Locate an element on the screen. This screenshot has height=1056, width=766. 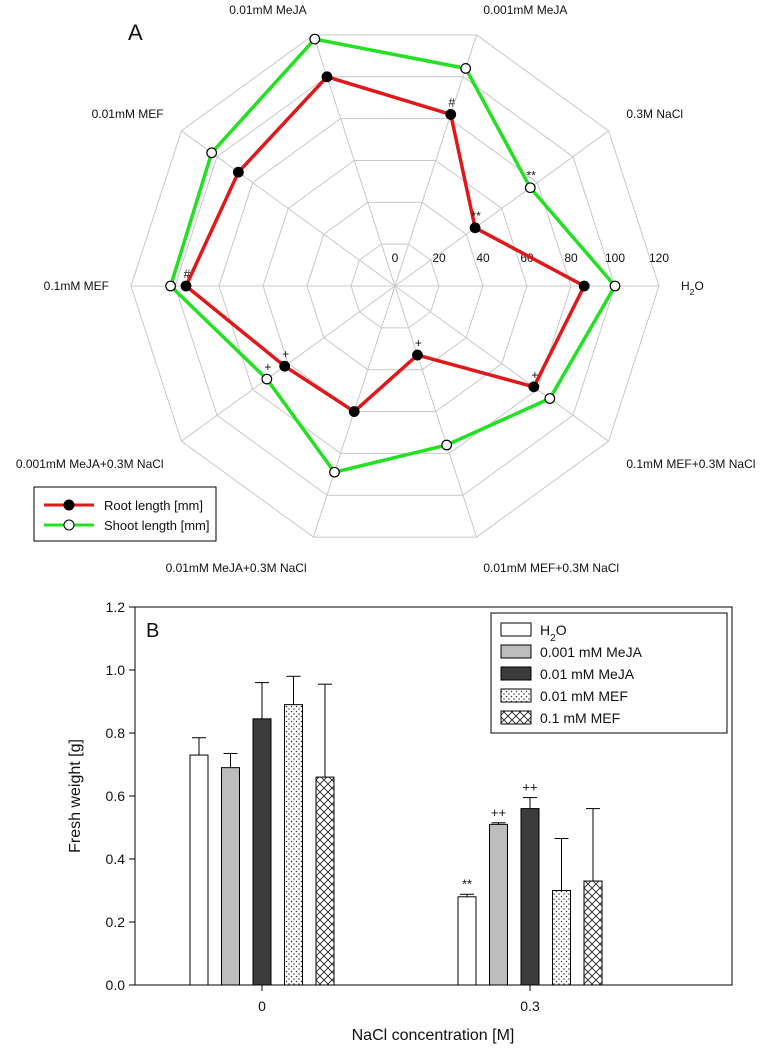
bar-legend-label: 0.001 mM MeJA is located at coordinates (591, 652).